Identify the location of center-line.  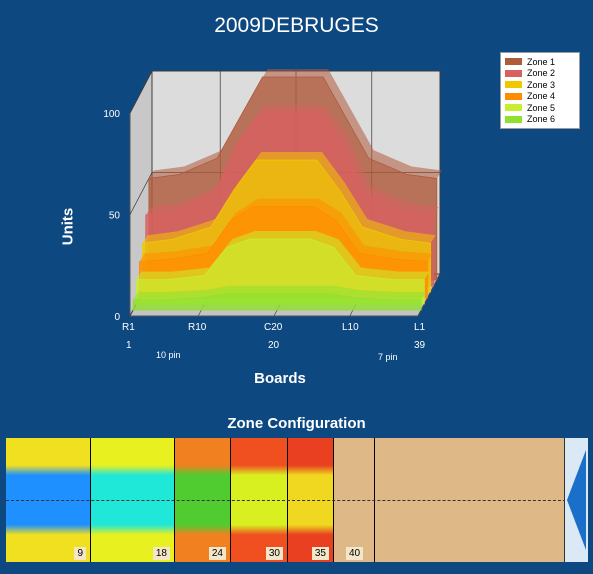
(286, 500).